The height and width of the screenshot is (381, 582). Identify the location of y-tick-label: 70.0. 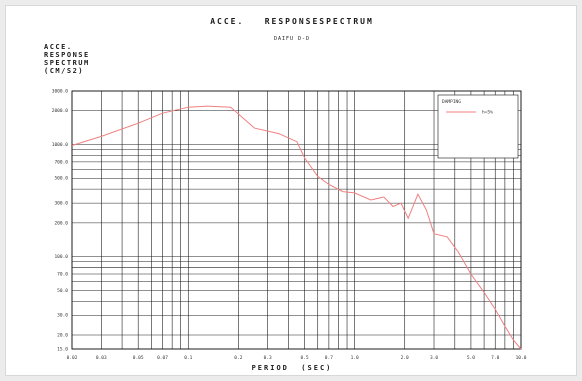
(62, 274).